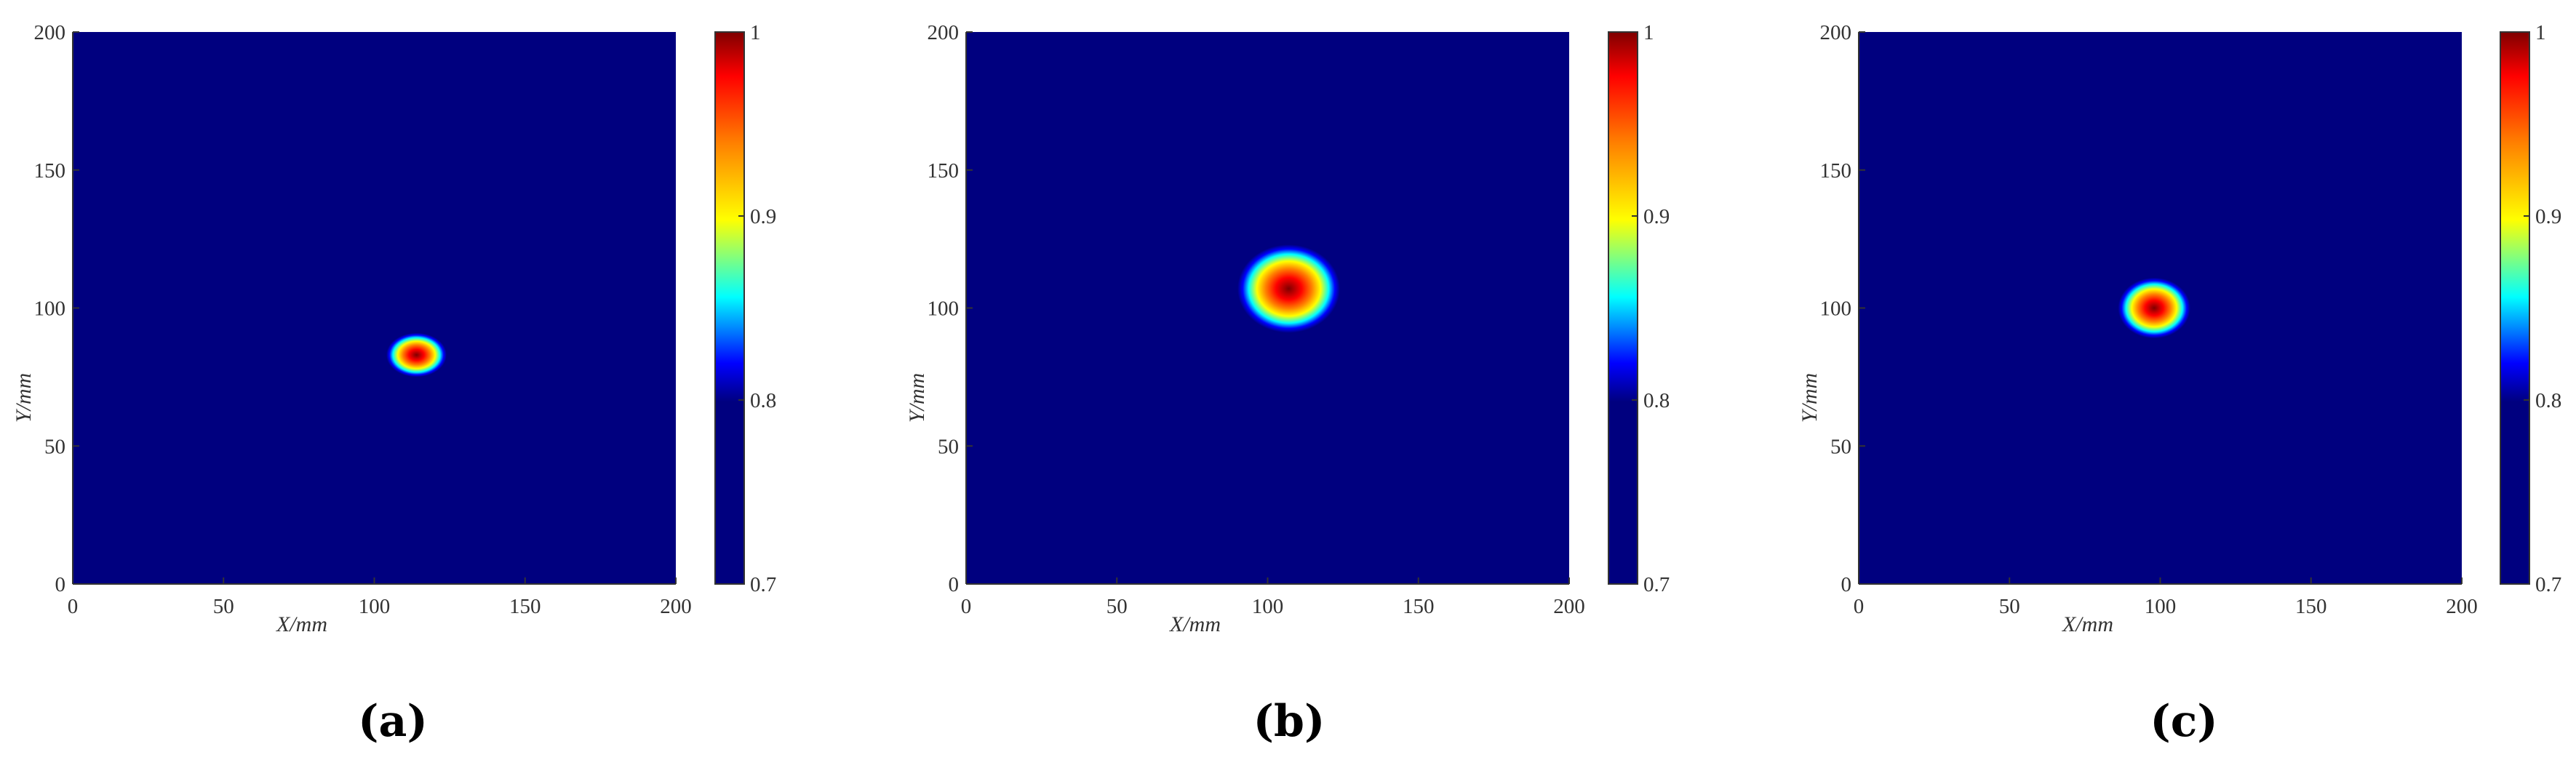  I want to click on panel-a-x-tick-label: 150, so click(525, 606).